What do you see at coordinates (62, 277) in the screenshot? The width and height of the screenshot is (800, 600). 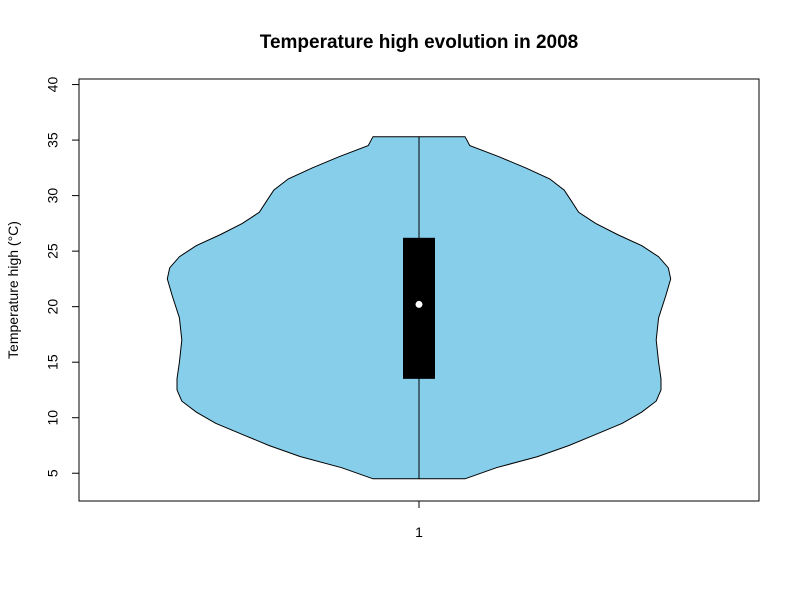 I see `y-axis: 5 10 15 20 25 30 35 40` at bounding box center [62, 277].